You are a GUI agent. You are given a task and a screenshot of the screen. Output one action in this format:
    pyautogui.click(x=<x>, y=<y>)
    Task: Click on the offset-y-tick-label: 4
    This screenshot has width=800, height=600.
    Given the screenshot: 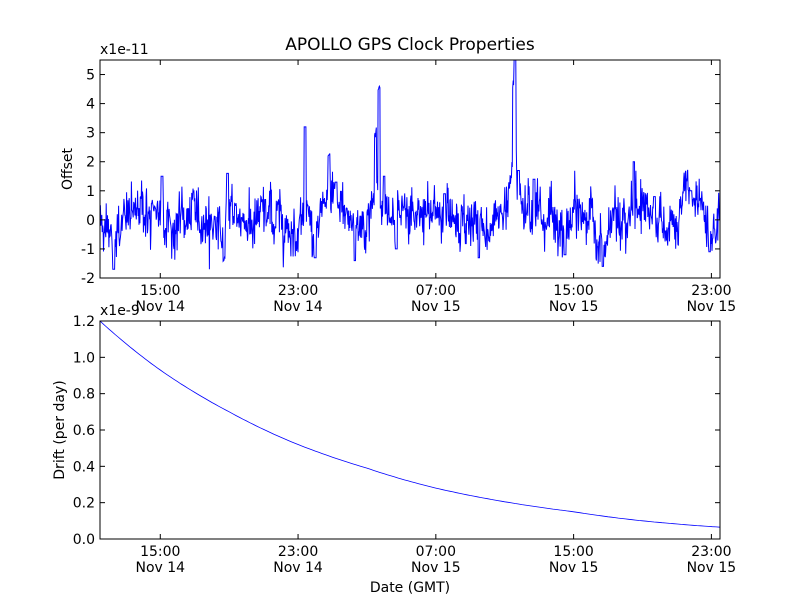 What is the action you would take?
    pyautogui.click(x=90, y=105)
    